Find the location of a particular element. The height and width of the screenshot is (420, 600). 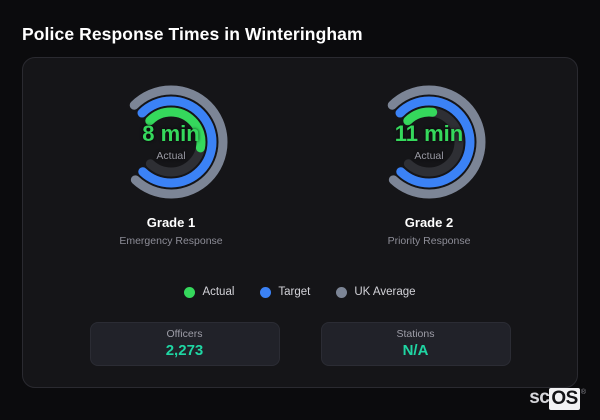

legend-label-uk-average: UK Average is located at coordinates (385, 292).